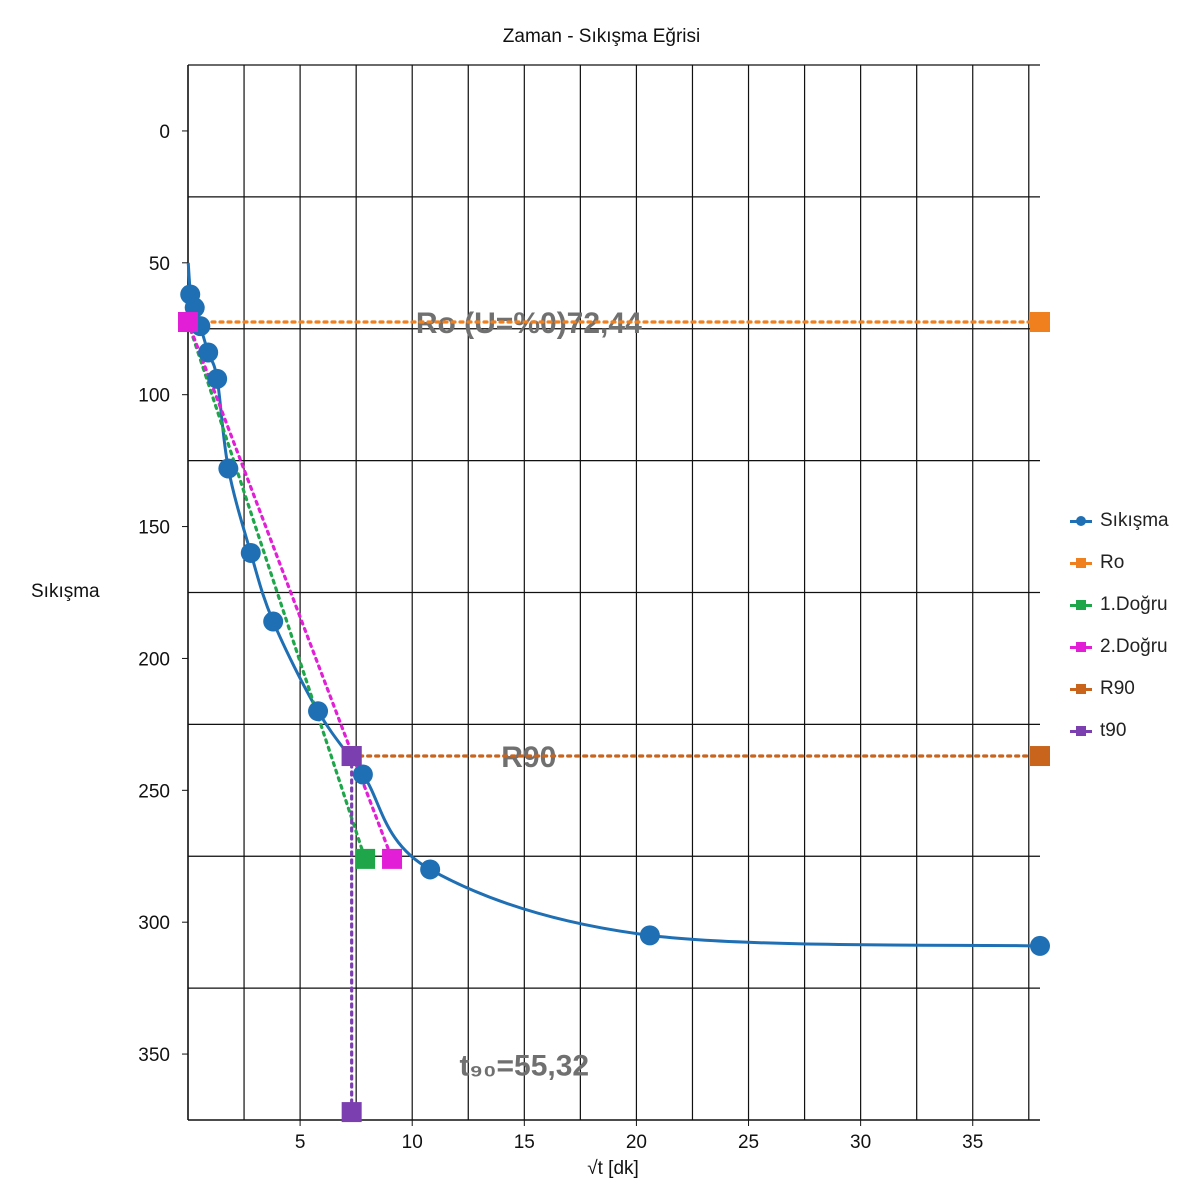 This screenshot has width=1203, height=1199. Describe the element at coordinates (154, 791) in the screenshot. I see `y-tick-label: 250` at that location.